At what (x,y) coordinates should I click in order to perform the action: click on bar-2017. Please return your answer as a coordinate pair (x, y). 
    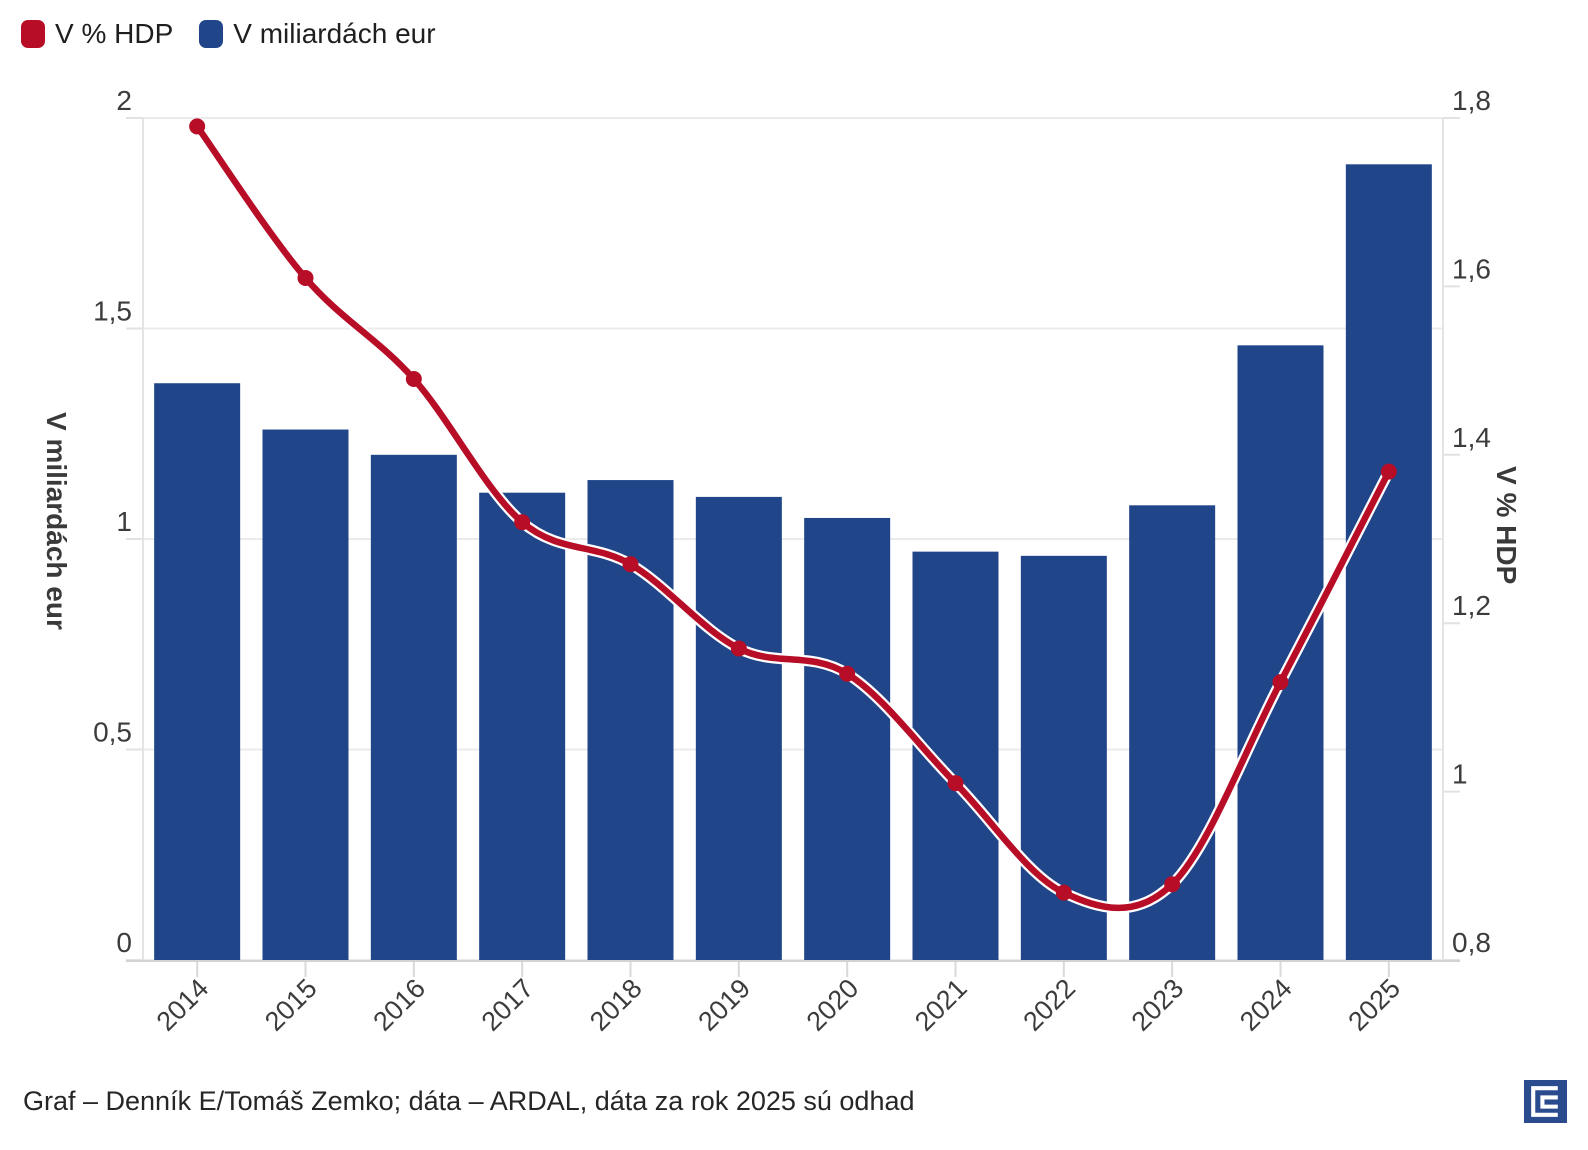
    Looking at the image, I should click on (522, 726).